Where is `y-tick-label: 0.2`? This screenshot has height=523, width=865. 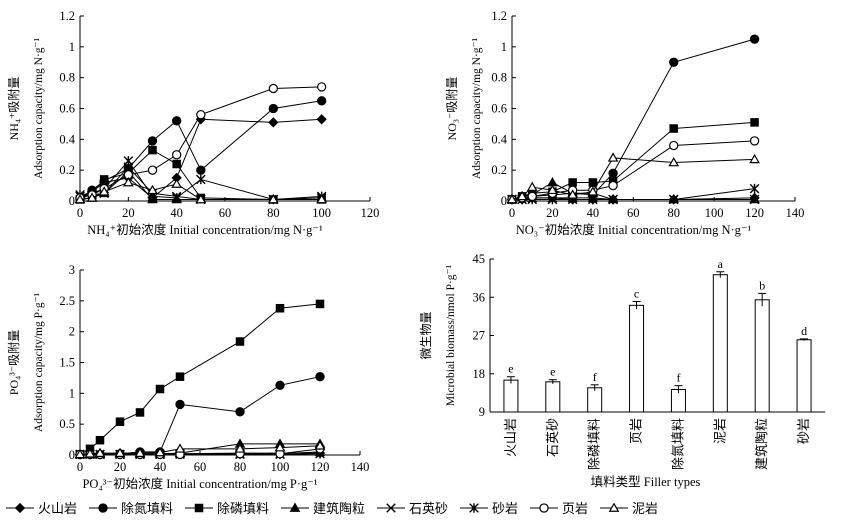
y-tick-label: 0.2 is located at coordinates (67, 170).